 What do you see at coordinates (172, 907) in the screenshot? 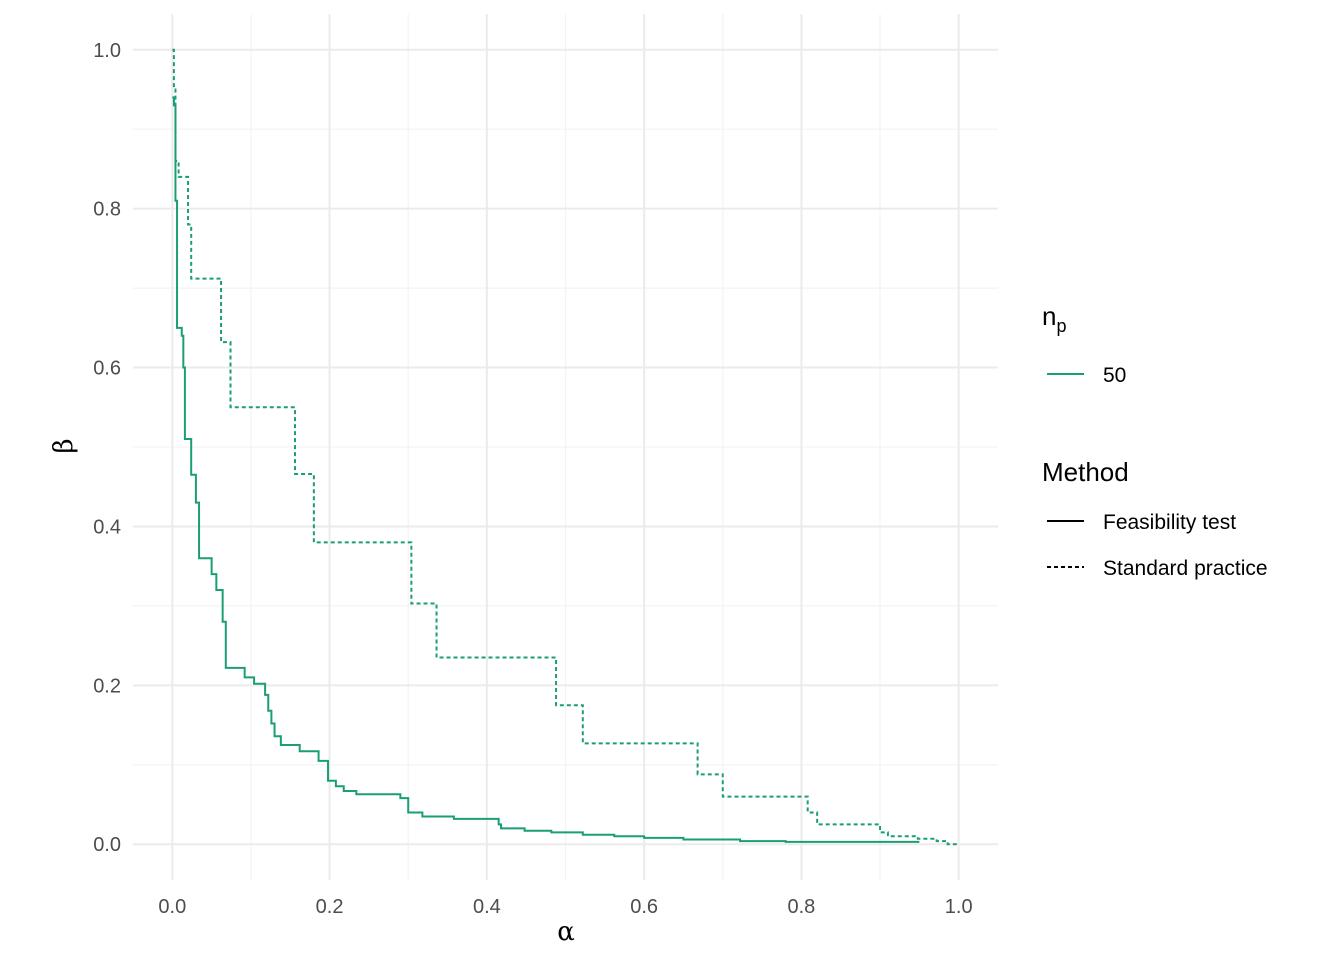
I see `x-tick-label: 0.0` at bounding box center [172, 907].